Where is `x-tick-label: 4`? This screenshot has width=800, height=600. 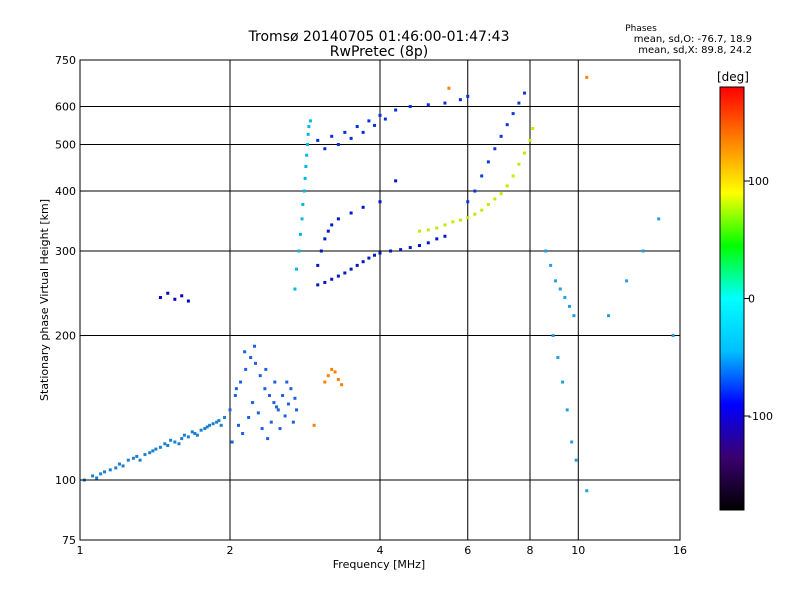
x-tick-label: 4 is located at coordinates (380, 550).